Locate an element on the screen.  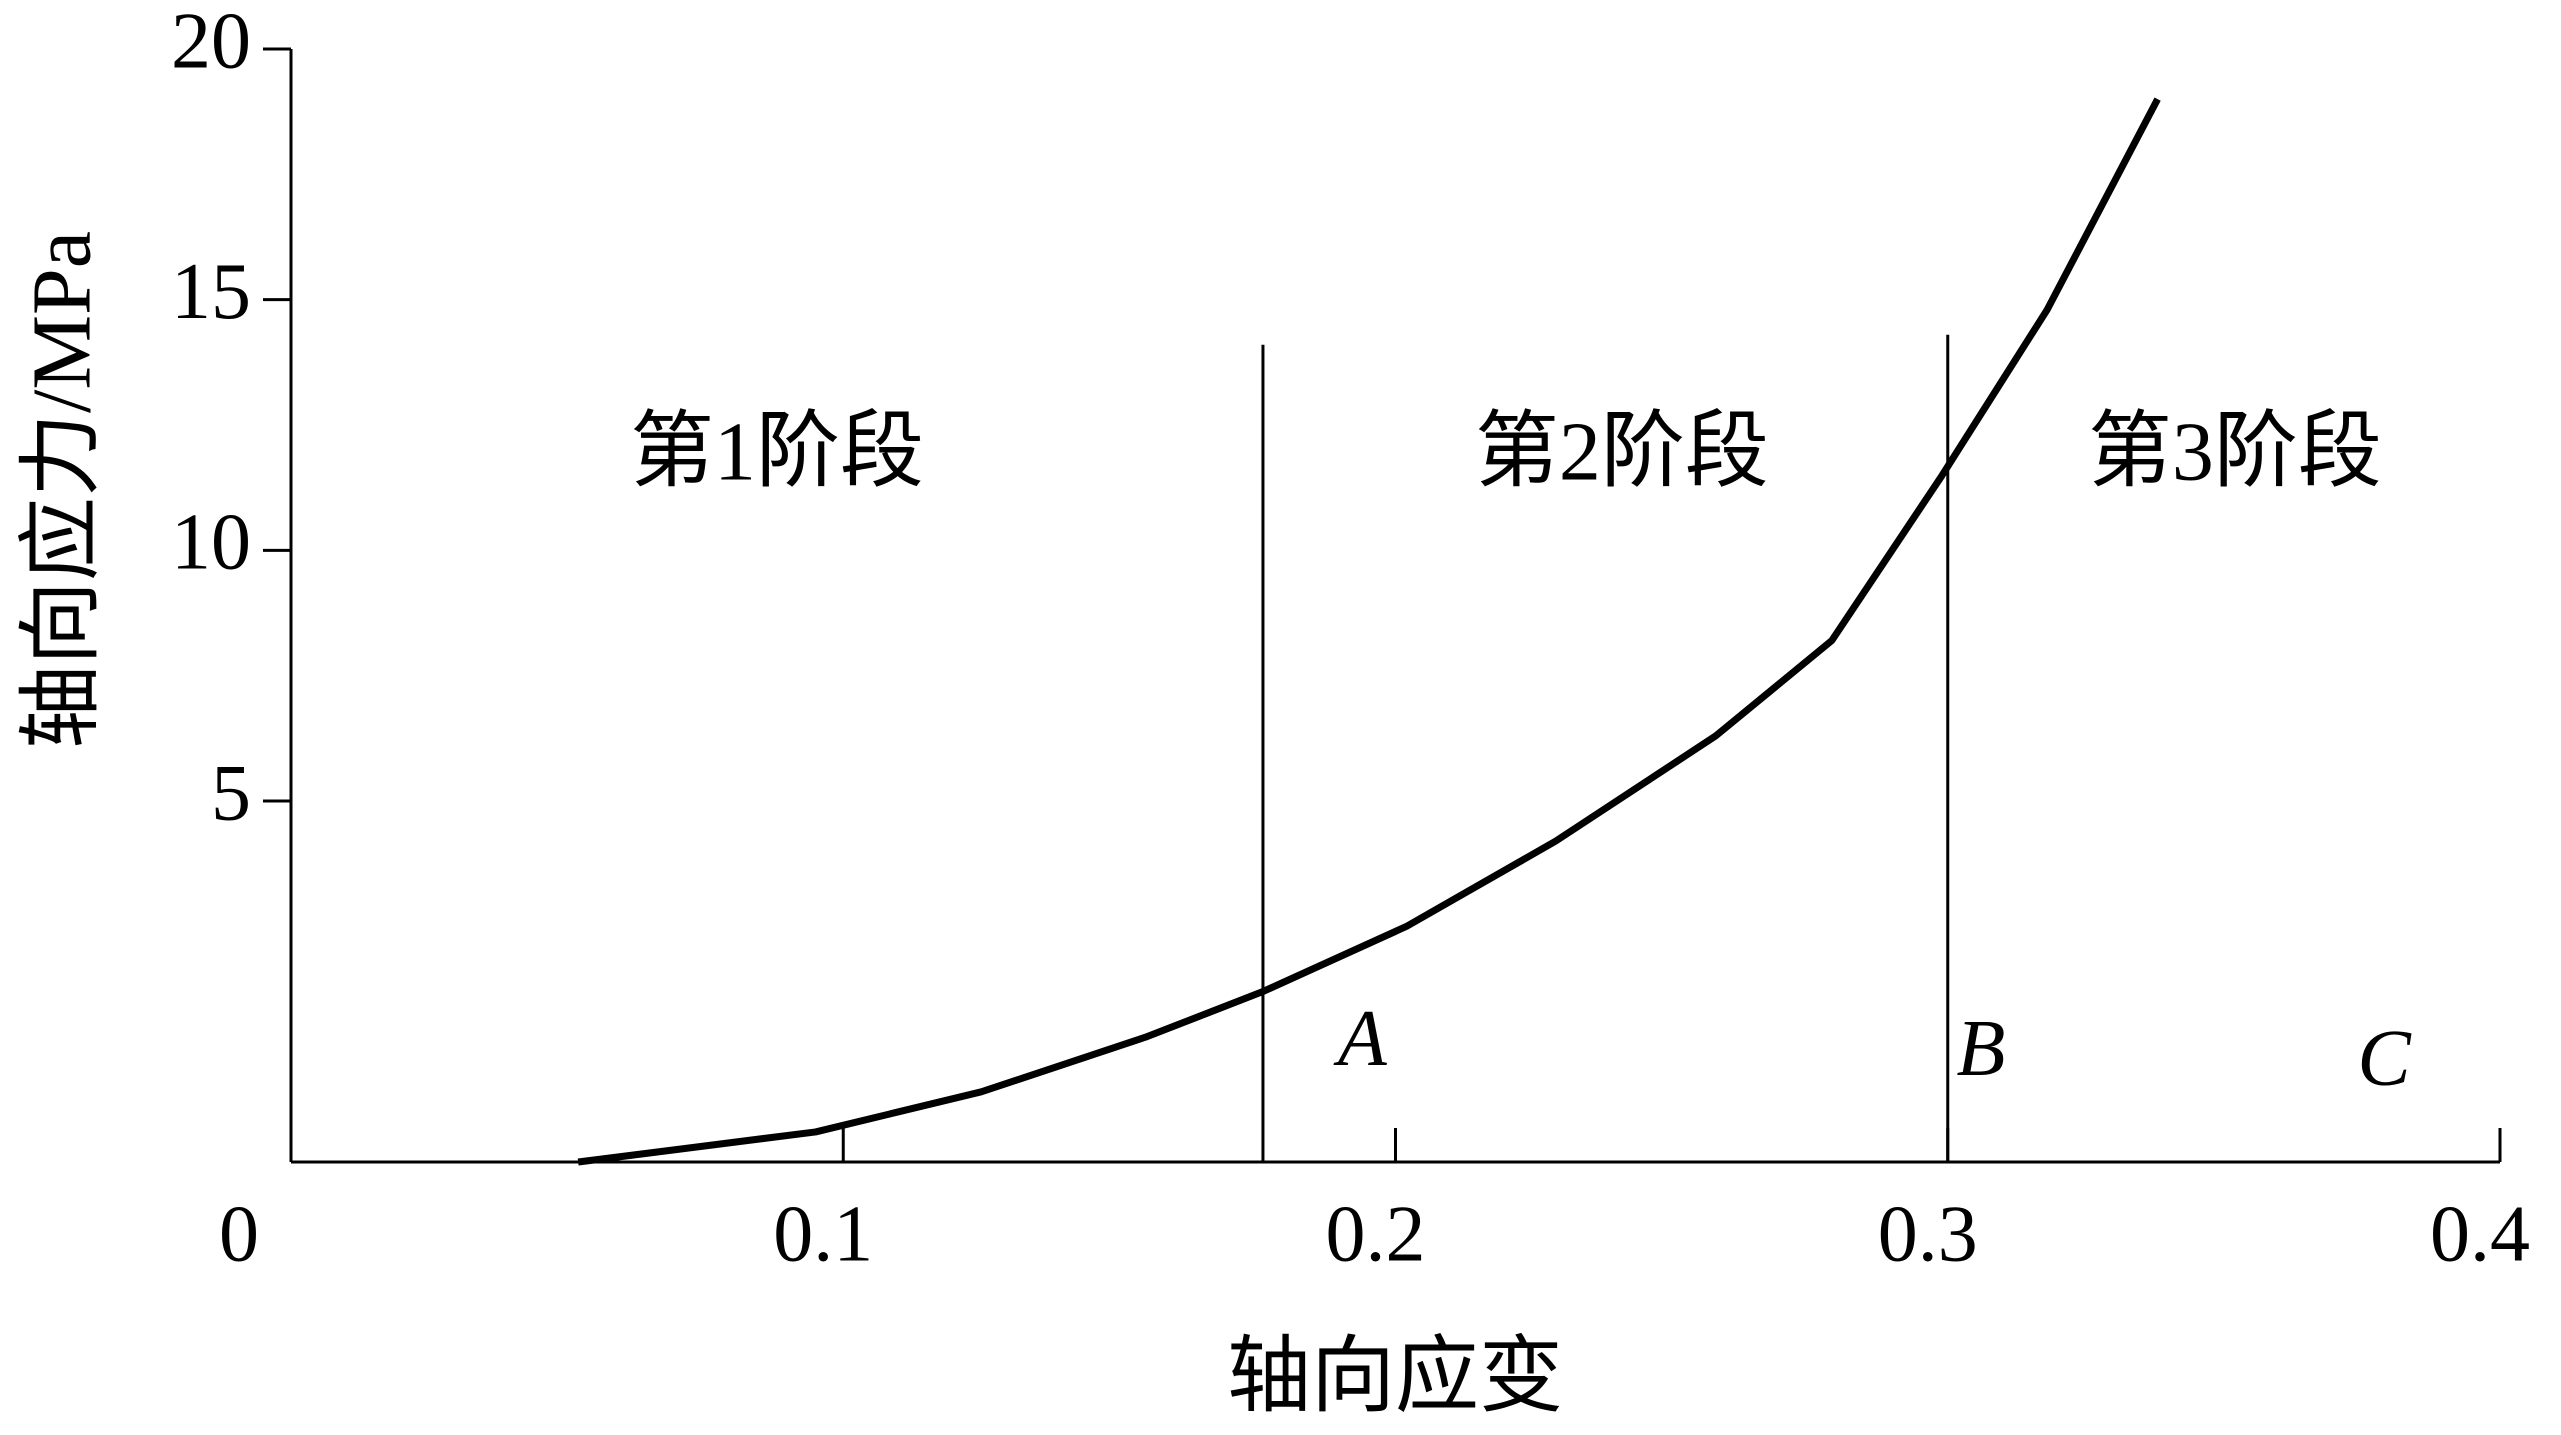
x-tick-label: 0 is located at coordinates (239, 1234).